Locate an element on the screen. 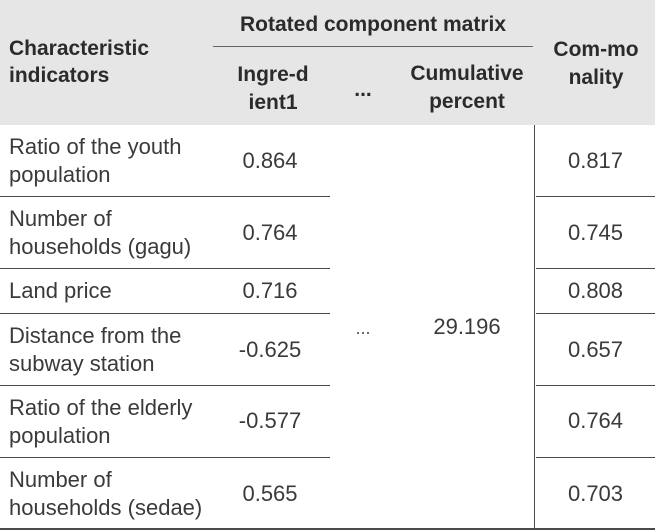 Image resolution: width=655 pixels, height=530 pixels. row-4-commonality: 0.657 is located at coordinates (595, 349).